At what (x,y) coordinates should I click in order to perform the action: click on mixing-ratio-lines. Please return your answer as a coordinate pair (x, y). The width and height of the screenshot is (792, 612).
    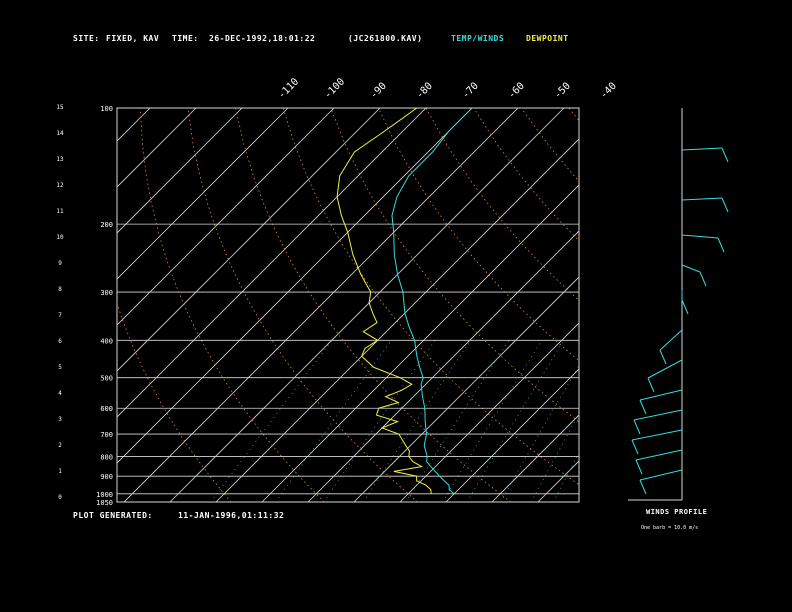
    Looking at the image, I should click on (394, 421).